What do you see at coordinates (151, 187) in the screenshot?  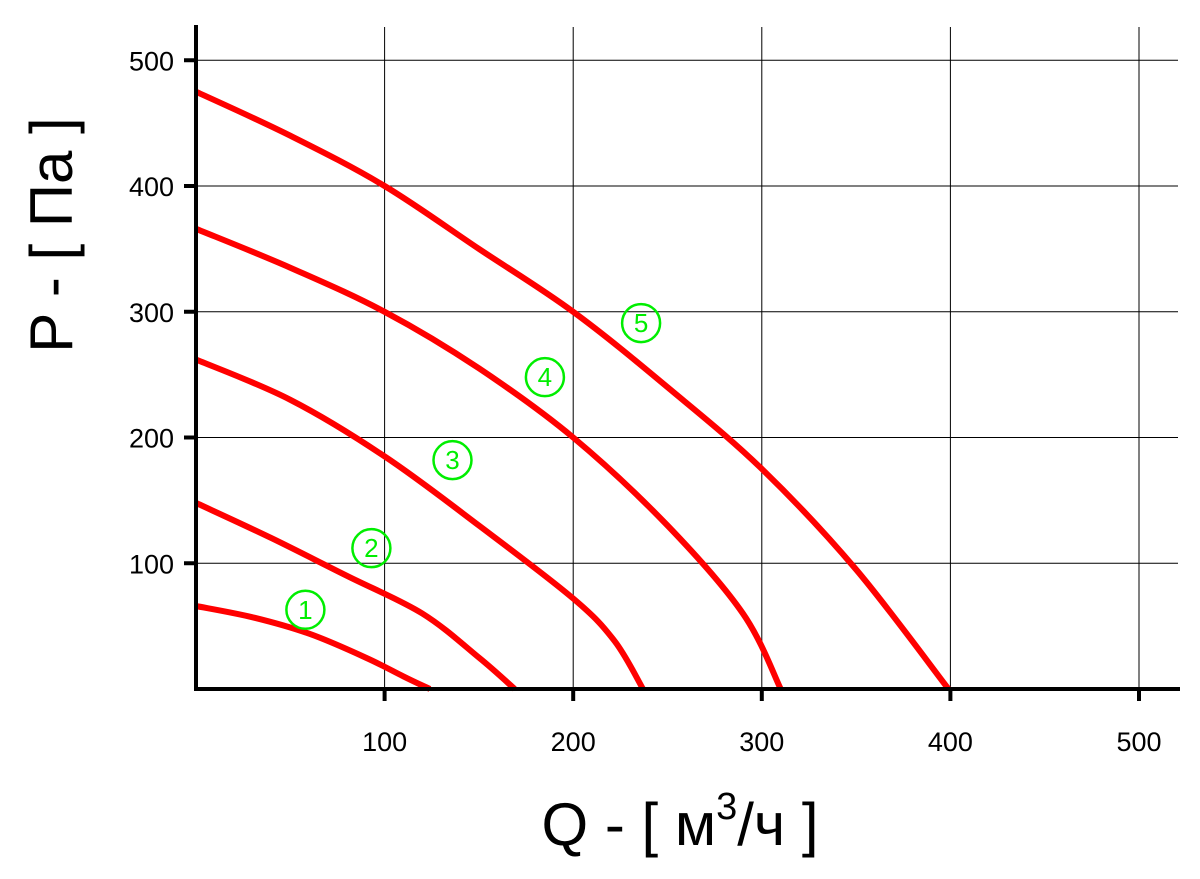 I see `y-tick-label: 400` at bounding box center [151, 187].